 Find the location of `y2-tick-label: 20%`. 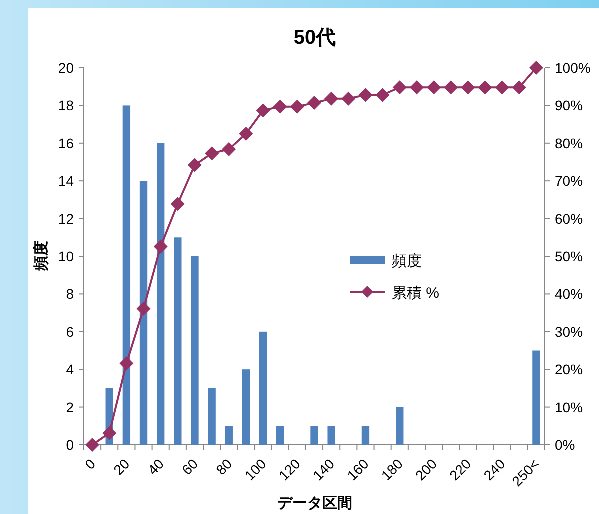

y2-tick-label: 20% is located at coordinates (569, 370).